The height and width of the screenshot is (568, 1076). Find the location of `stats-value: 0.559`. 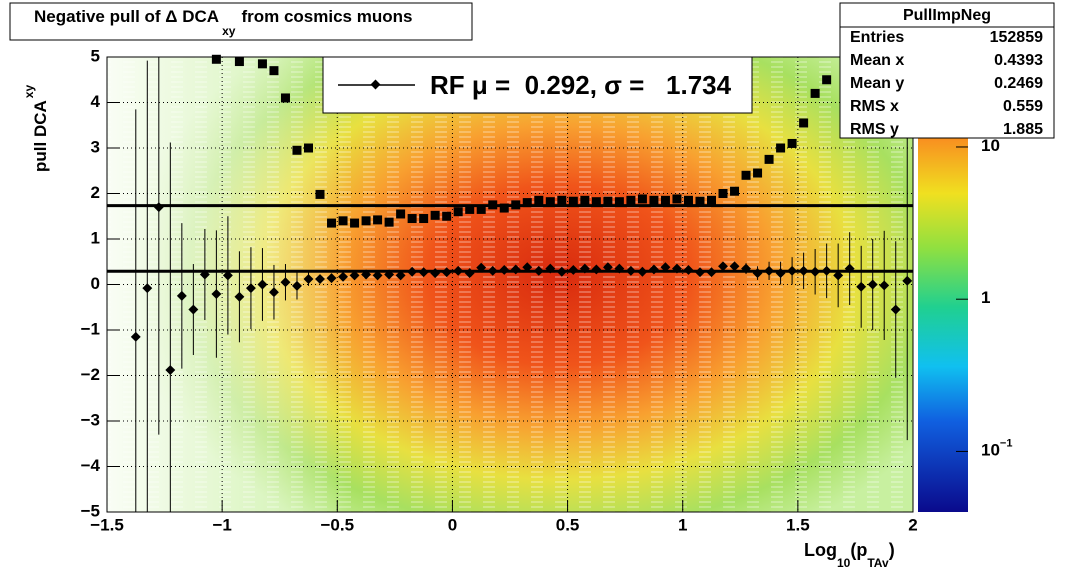

stats-value: 0.559 is located at coordinates (1023, 106).